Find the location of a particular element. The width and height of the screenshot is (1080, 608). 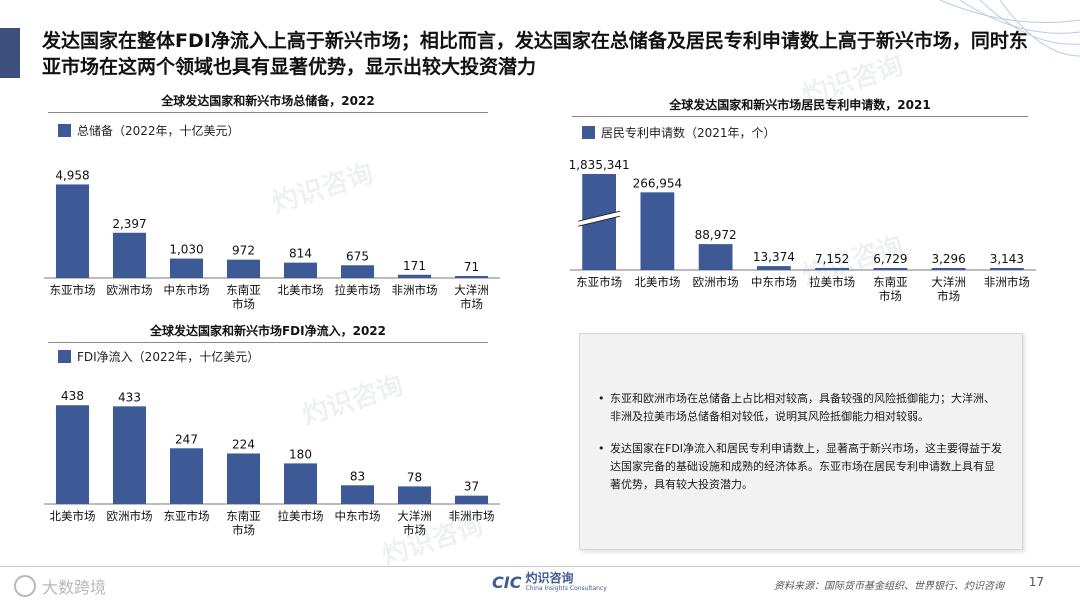

data-label: 1,835,341 is located at coordinates (599, 165).